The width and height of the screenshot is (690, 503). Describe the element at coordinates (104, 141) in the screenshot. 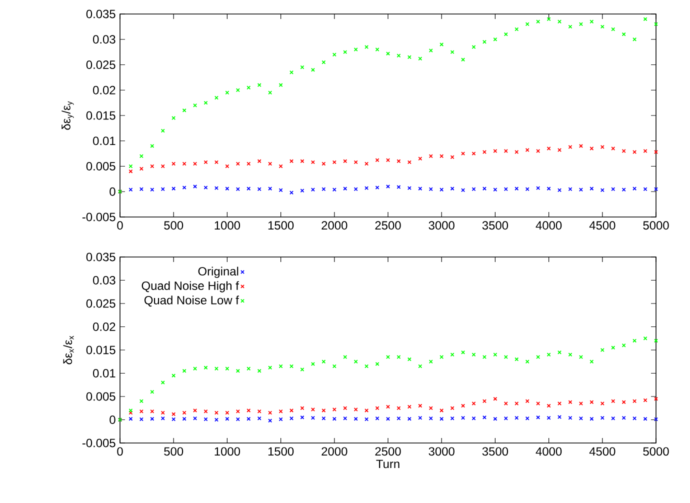

I see `y-tick-label: 0.01` at that location.